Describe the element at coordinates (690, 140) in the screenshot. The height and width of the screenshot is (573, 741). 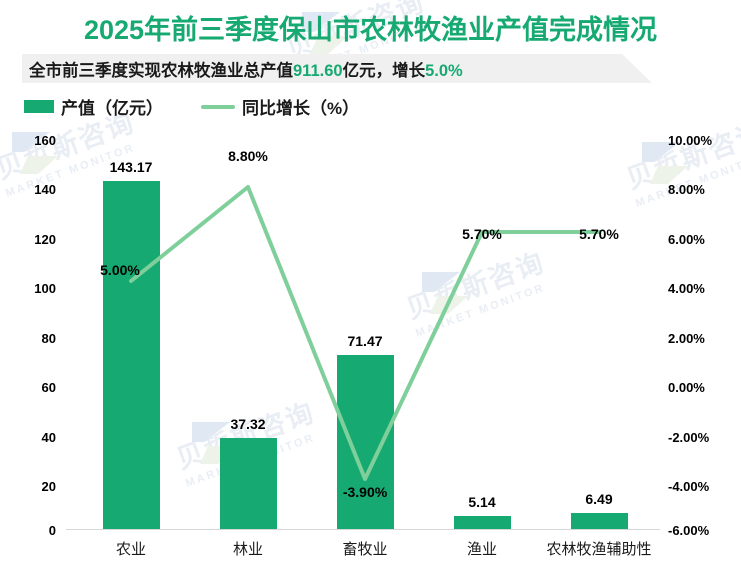
I see `y-axis-right-tick: 10.00%` at that location.